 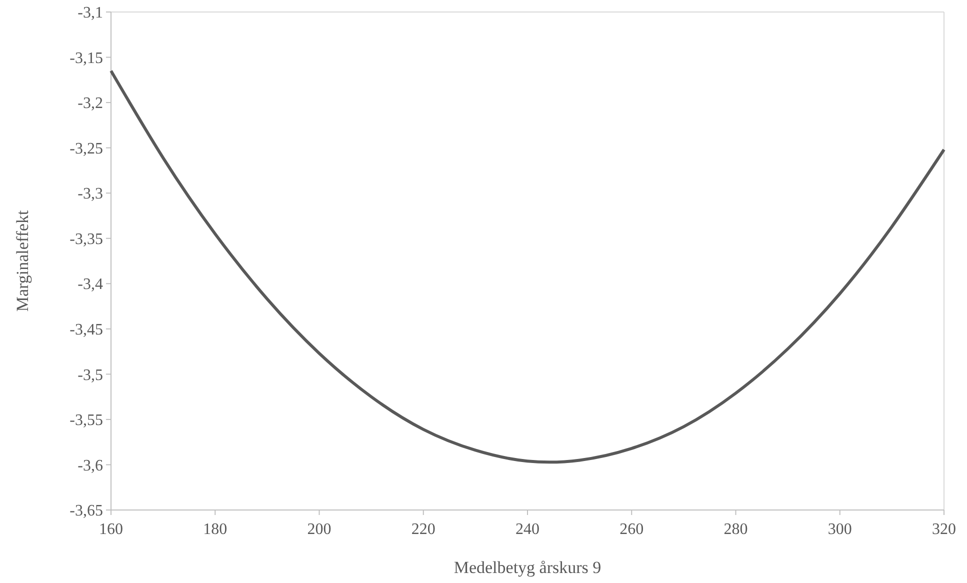 What do you see at coordinates (90, 465) in the screenshot?
I see `y-tick-label: -3,6` at bounding box center [90, 465].